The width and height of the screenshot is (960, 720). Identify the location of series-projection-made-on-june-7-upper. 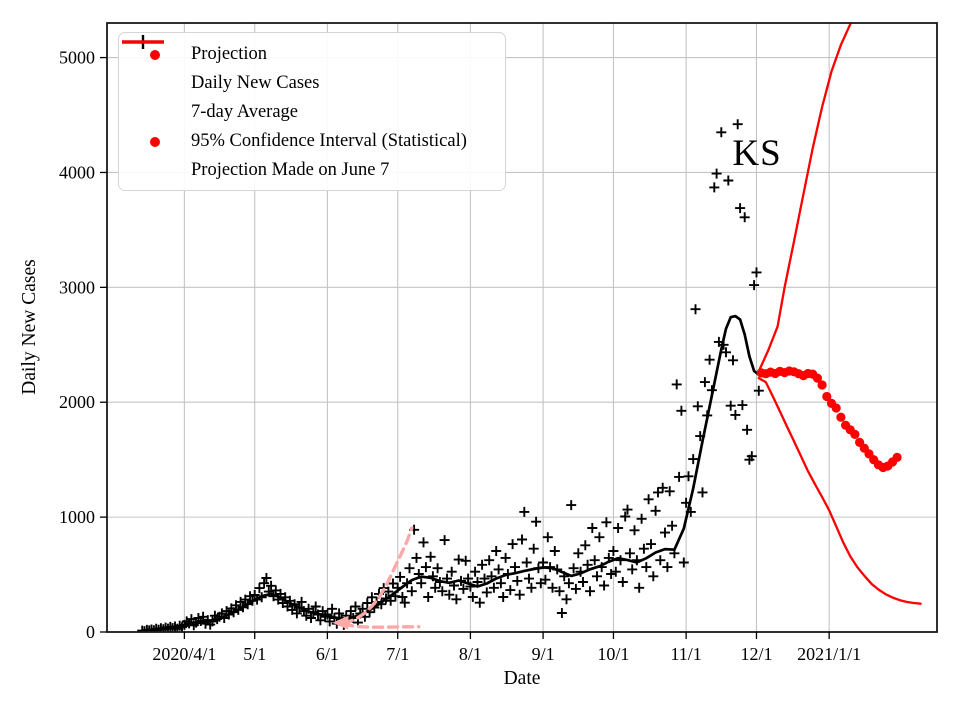
(378, 576).